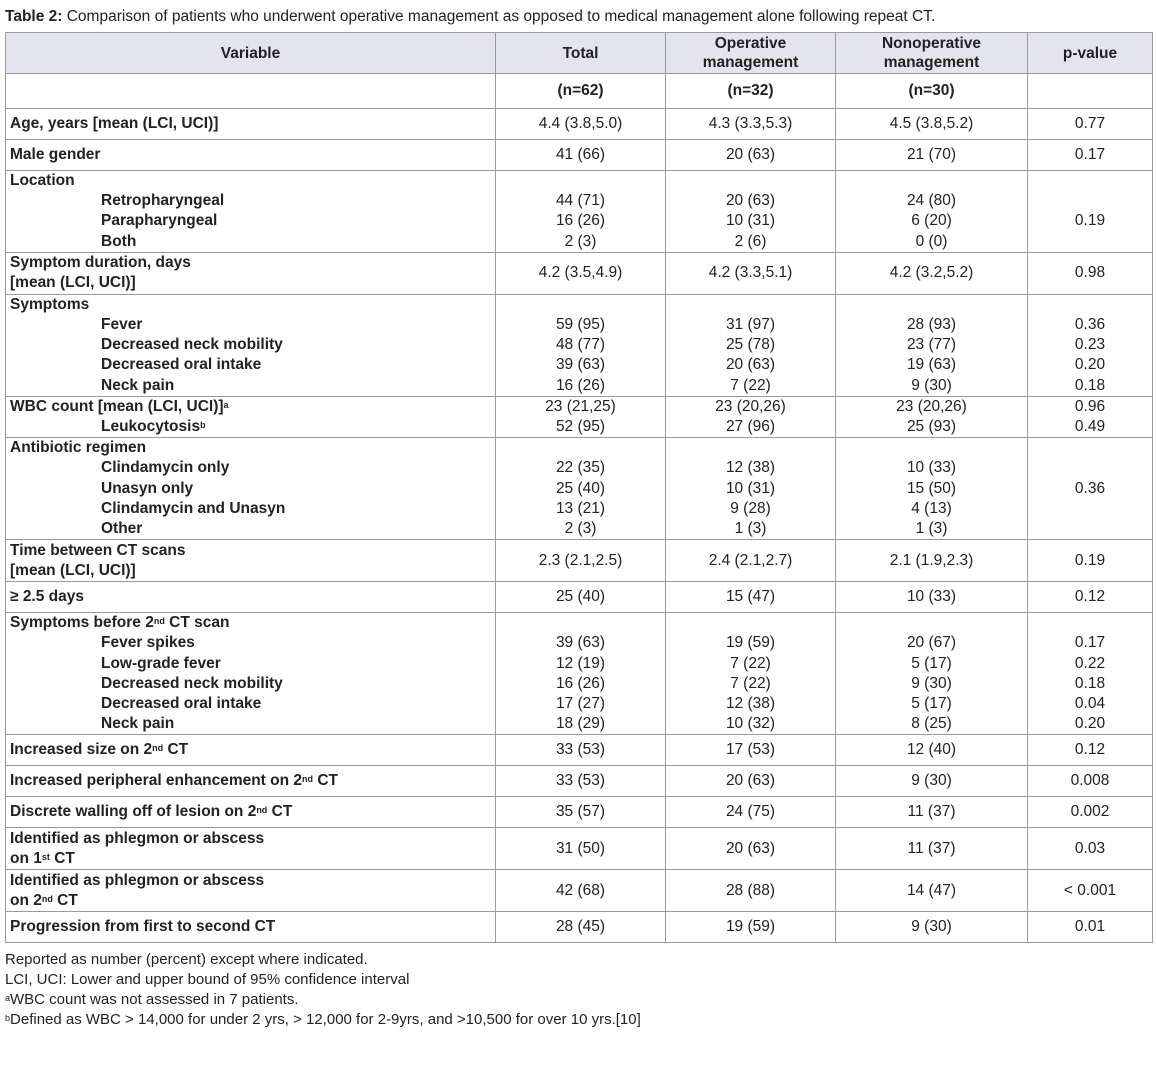 The image size is (1156, 1070). What do you see at coordinates (192, 345) in the screenshot?
I see `sub-label: Decreased neck mobility` at bounding box center [192, 345].